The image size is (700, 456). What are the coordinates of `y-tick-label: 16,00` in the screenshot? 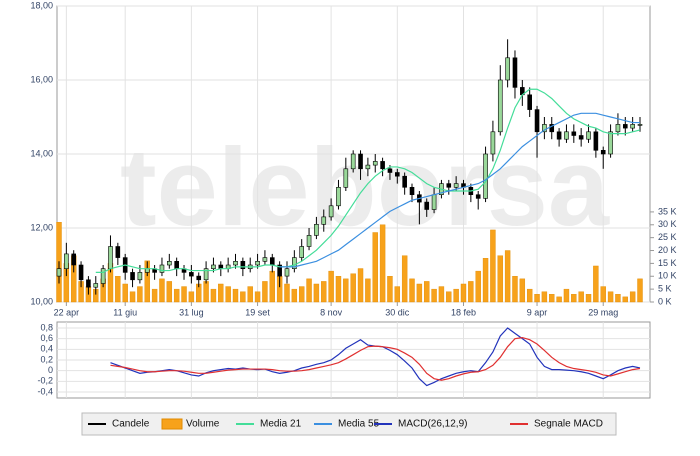 It's located at (41, 79).